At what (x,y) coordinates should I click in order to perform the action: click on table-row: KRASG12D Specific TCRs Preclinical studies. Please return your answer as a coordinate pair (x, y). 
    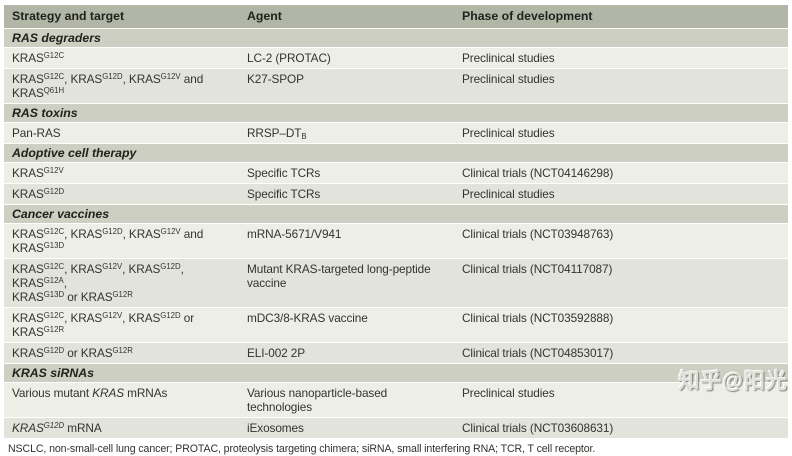
    Looking at the image, I should click on (396, 194).